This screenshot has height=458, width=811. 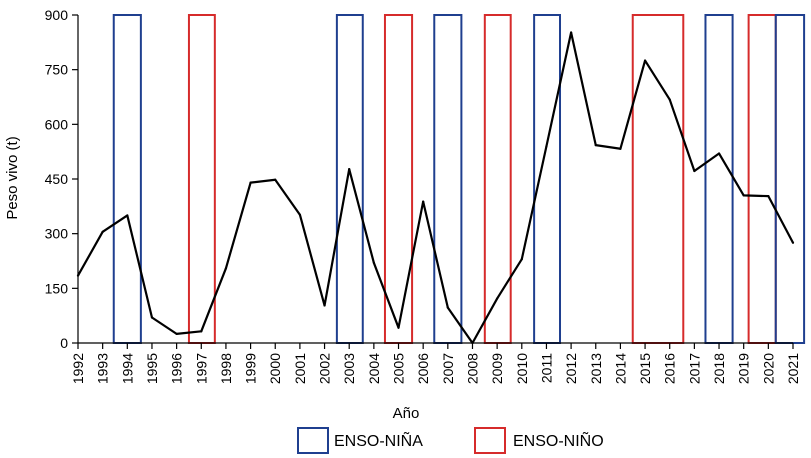 What do you see at coordinates (78, 368) in the screenshot?
I see `x-tick-label: 1992` at bounding box center [78, 368].